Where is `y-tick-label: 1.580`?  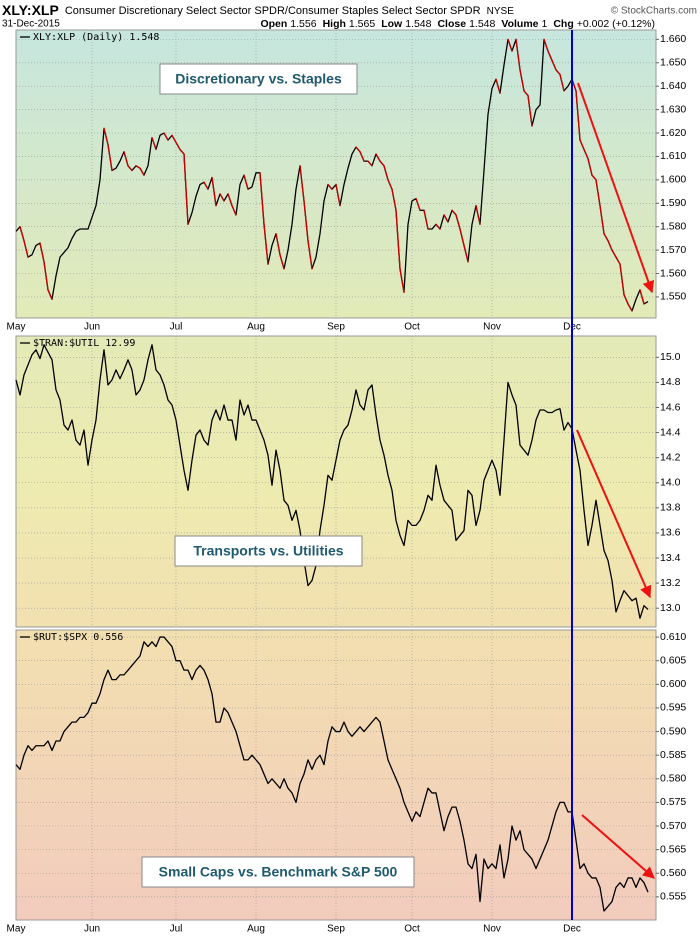
y-tick-label: 1.580 is located at coordinates (673, 226).